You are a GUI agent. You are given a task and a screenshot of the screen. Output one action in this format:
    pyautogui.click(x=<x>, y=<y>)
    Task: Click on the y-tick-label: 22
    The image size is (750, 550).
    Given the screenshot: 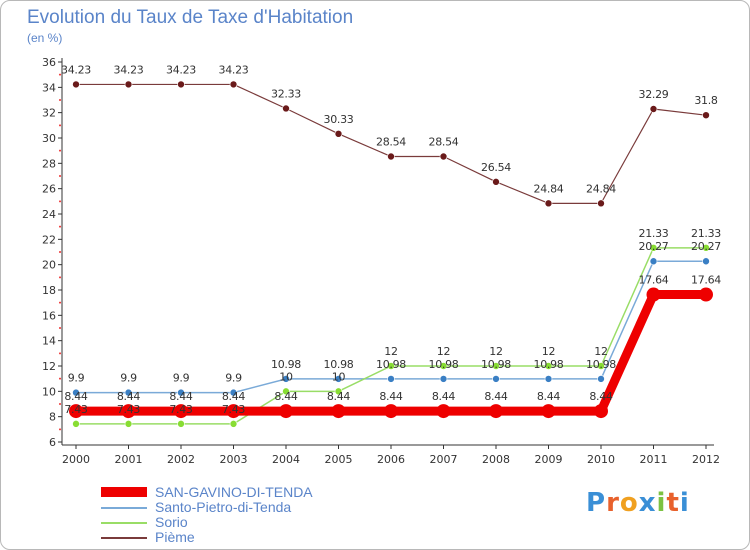 What is the action you would take?
    pyautogui.click(x=49, y=239)
    